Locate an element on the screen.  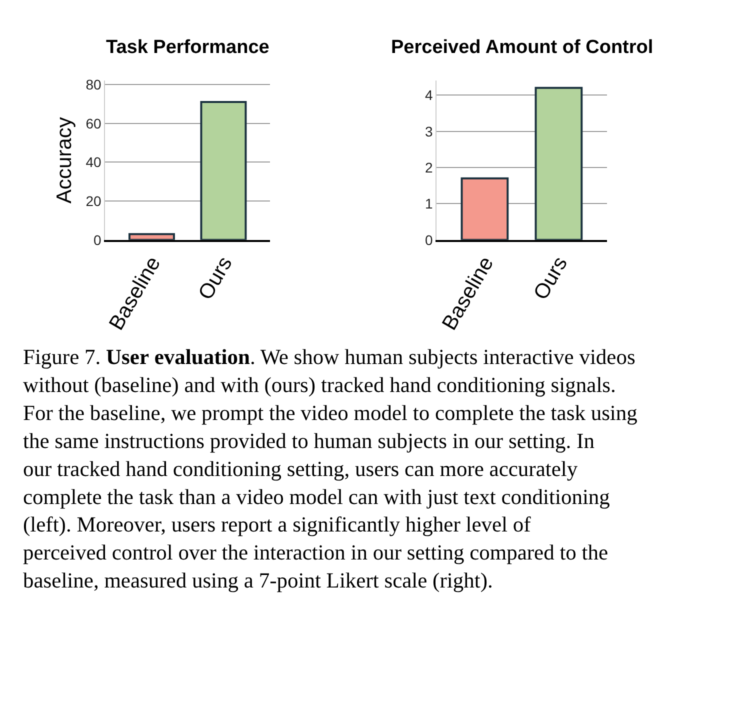
chart-title: Task Performance is located at coordinates (188, 47).